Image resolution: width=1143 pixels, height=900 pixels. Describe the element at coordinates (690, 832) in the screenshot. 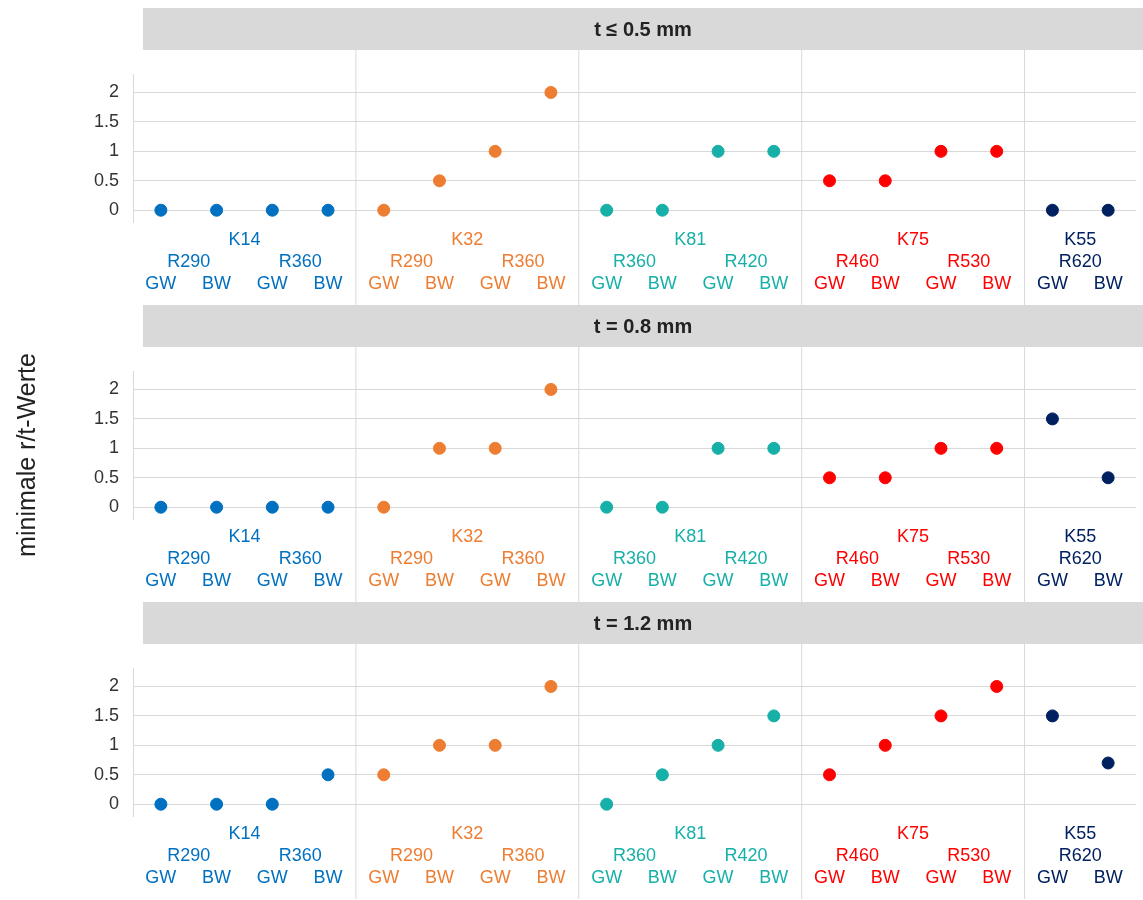

I see `text: K81` at that location.